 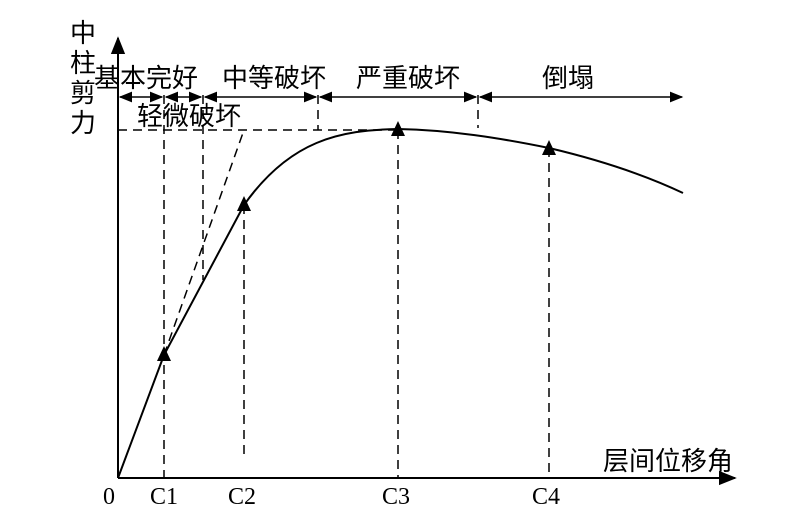 I want to click on stage-label-moderate: 中等破坏, so click(x=274, y=79).